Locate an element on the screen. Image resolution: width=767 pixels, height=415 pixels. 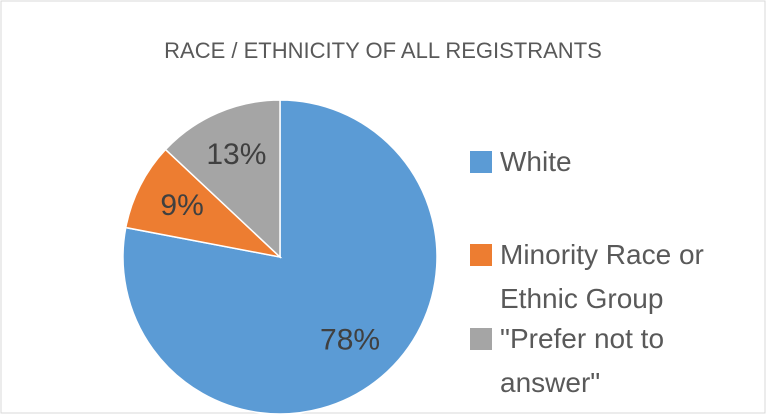
legend-label: White is located at coordinates (536, 161).